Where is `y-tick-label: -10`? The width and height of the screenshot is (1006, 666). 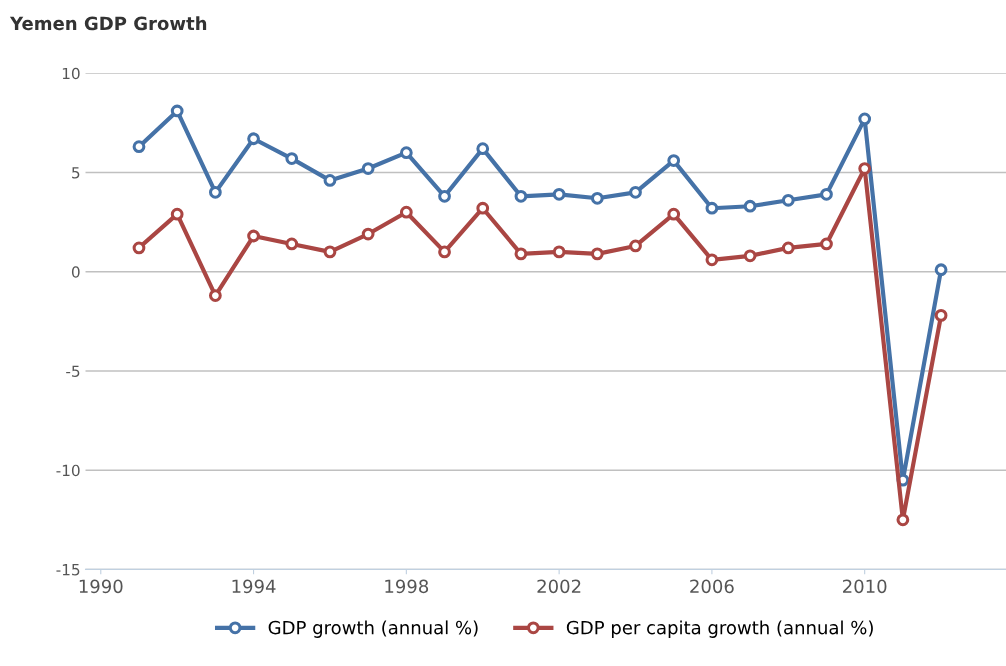
y-tick-label: -10 is located at coordinates (68, 470).